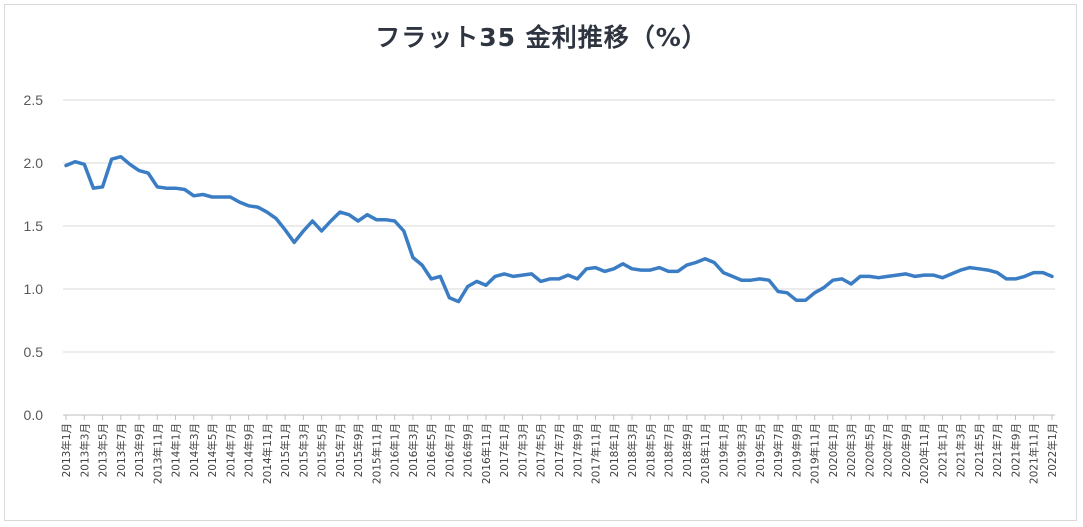 The width and height of the screenshot is (1083, 527). I want to click on x-tick-label: 2015年7月, so click(340, 450).